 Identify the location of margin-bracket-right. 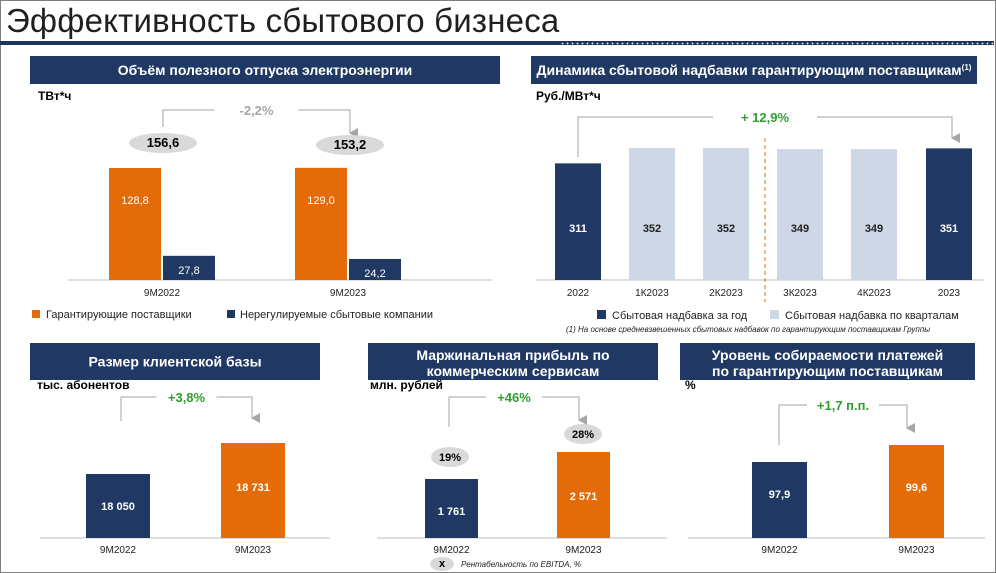
(564, 410).